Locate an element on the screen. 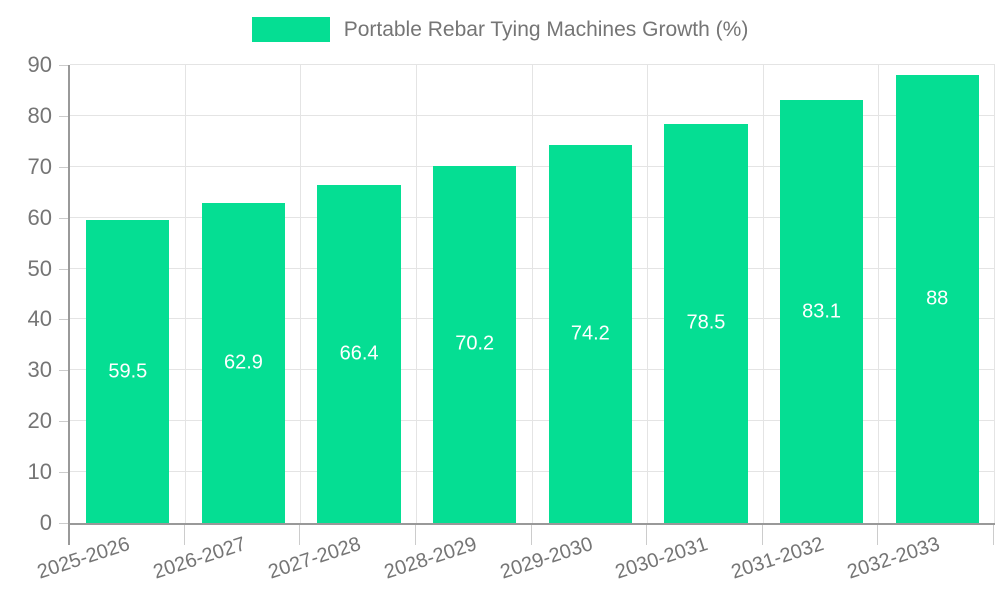 Image resolution: width=1000 pixels, height=600 pixels. x-axis-tick-label: 2027-2028 is located at coordinates (315, 558).